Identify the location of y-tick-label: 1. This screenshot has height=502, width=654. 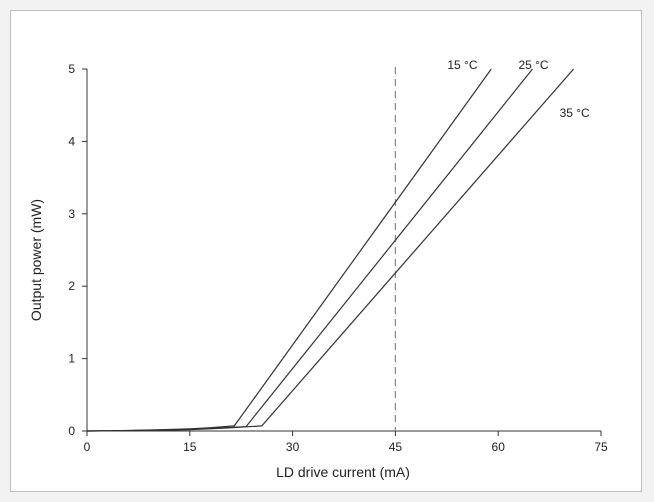
(71, 359).